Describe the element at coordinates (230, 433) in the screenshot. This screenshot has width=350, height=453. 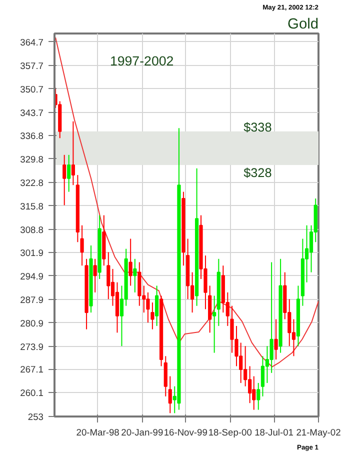
I see `x-tick-label: 18-Sep-00` at that location.